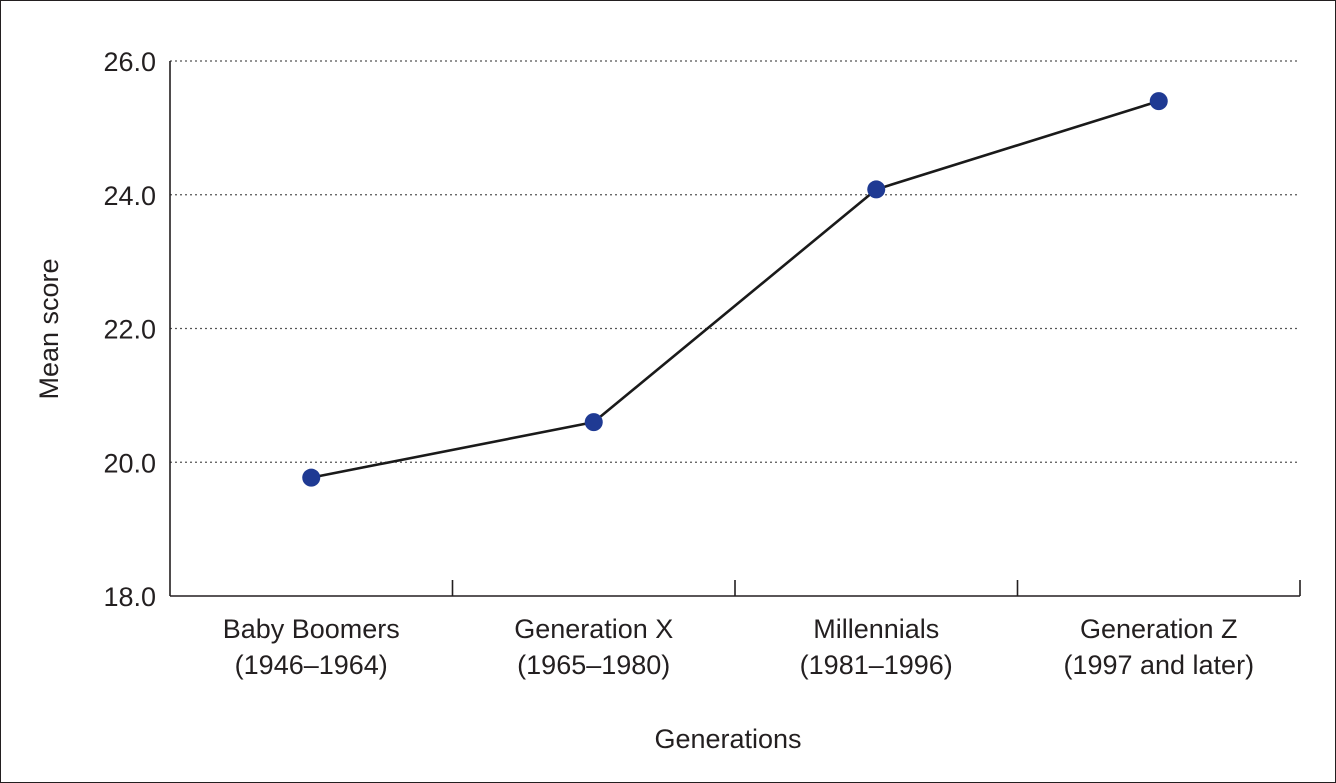 This screenshot has width=1336, height=783. I want to click on y-tick-labels: 18.0 20.0 22.0 24.0 26.0, so click(129, 329).